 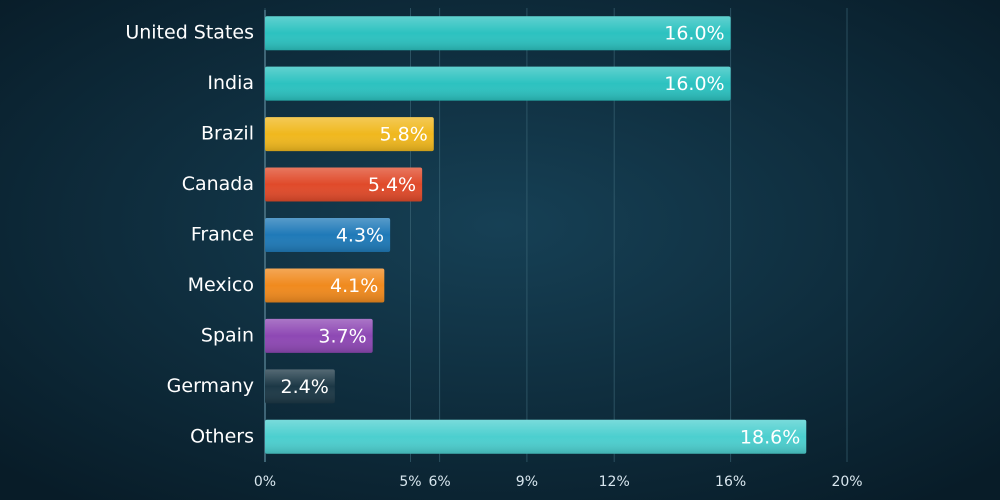 I want to click on category-label: Mexico, so click(x=221, y=285).